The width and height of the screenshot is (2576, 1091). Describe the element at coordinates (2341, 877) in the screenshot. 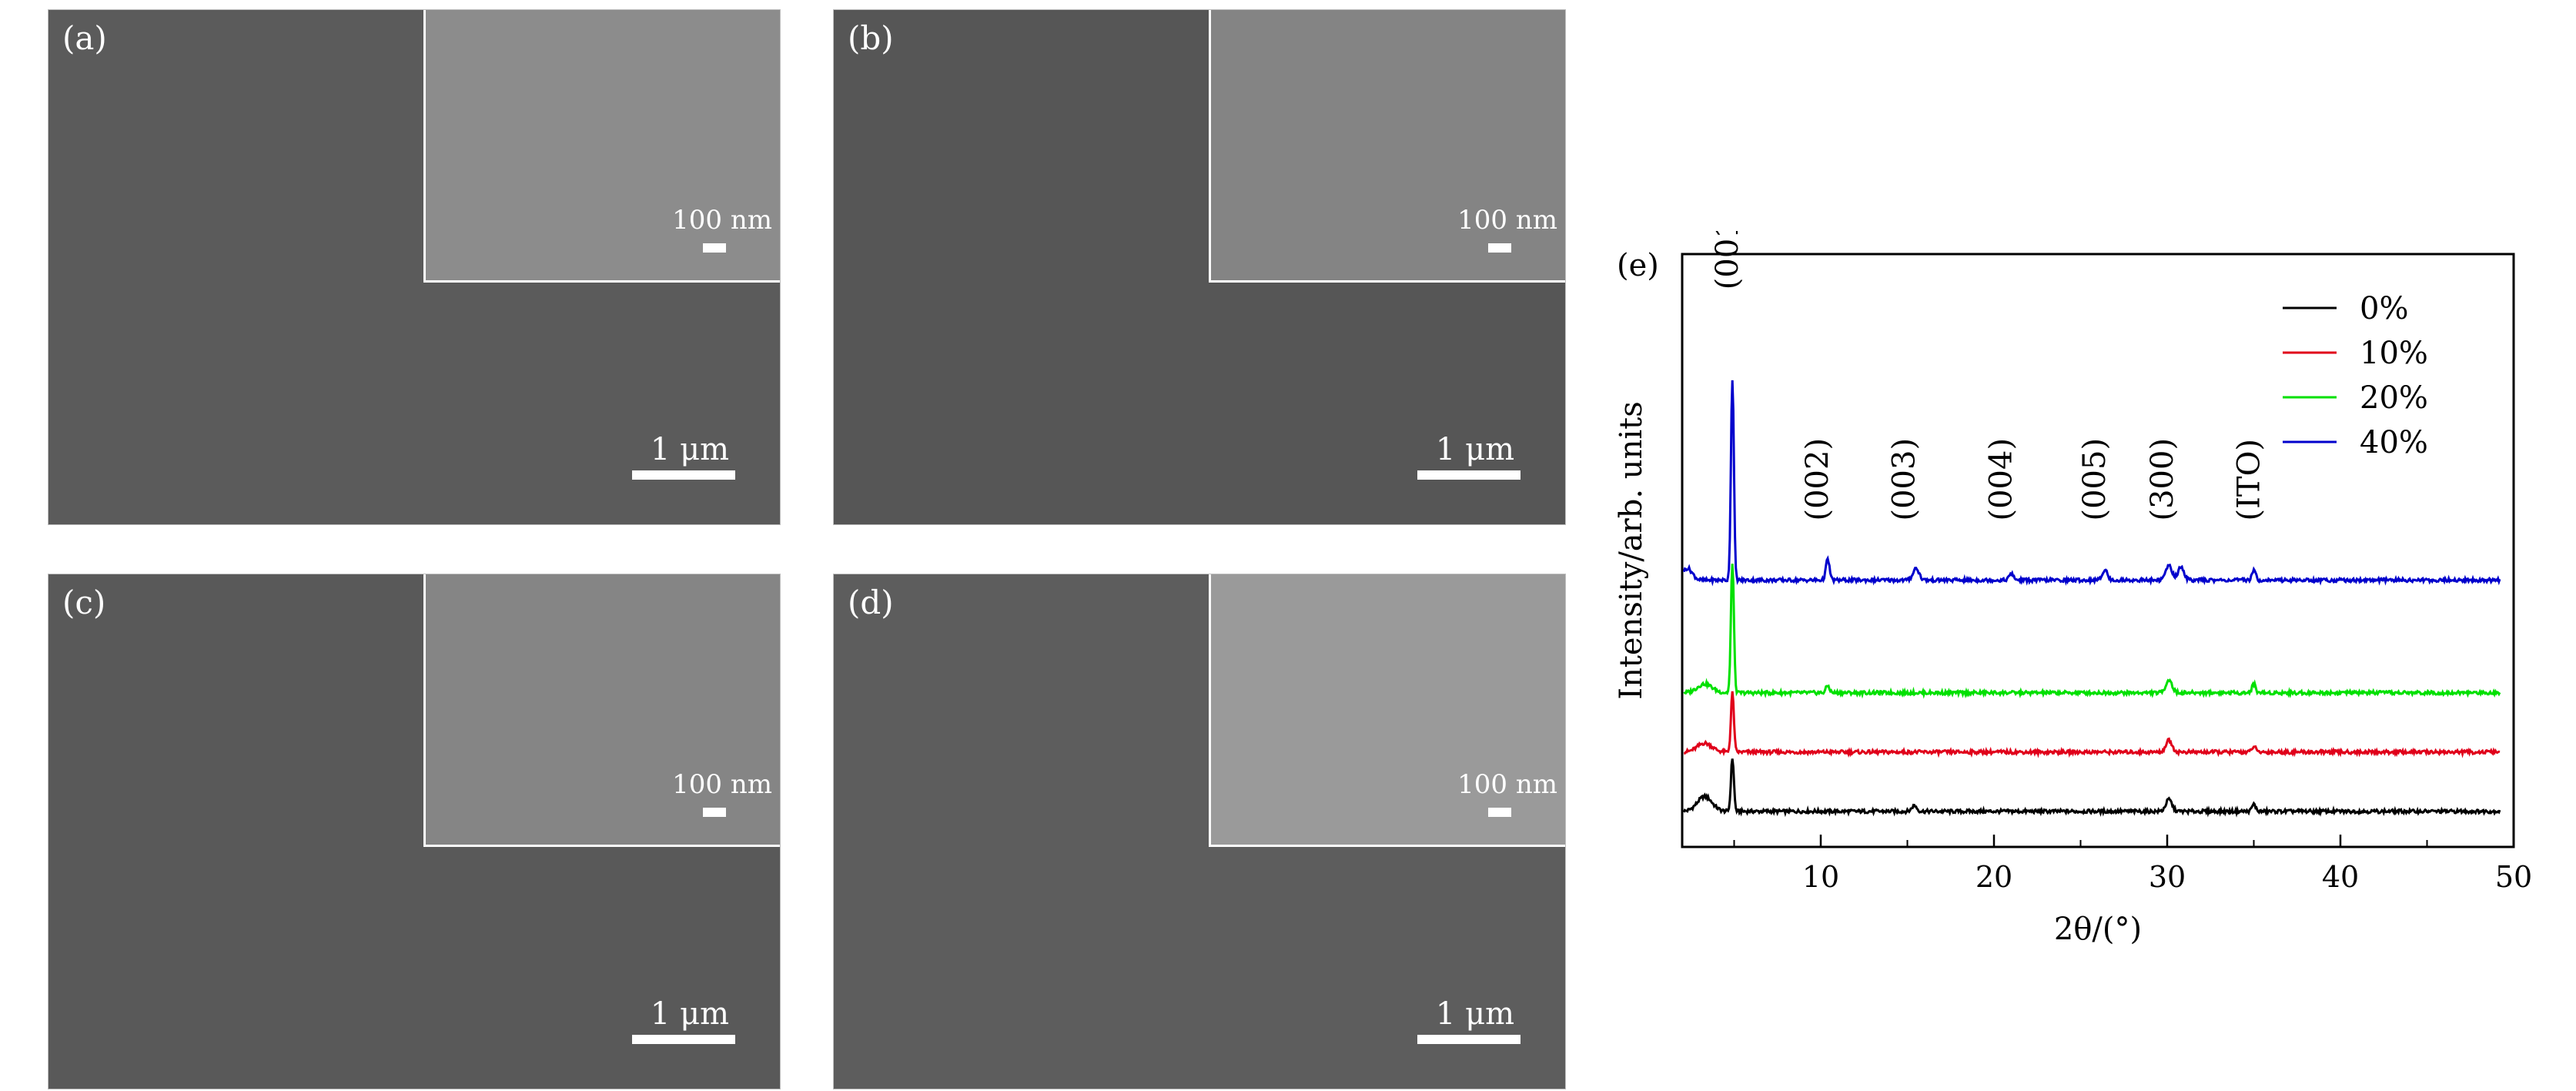

I see `x-tick-label: 40` at that location.